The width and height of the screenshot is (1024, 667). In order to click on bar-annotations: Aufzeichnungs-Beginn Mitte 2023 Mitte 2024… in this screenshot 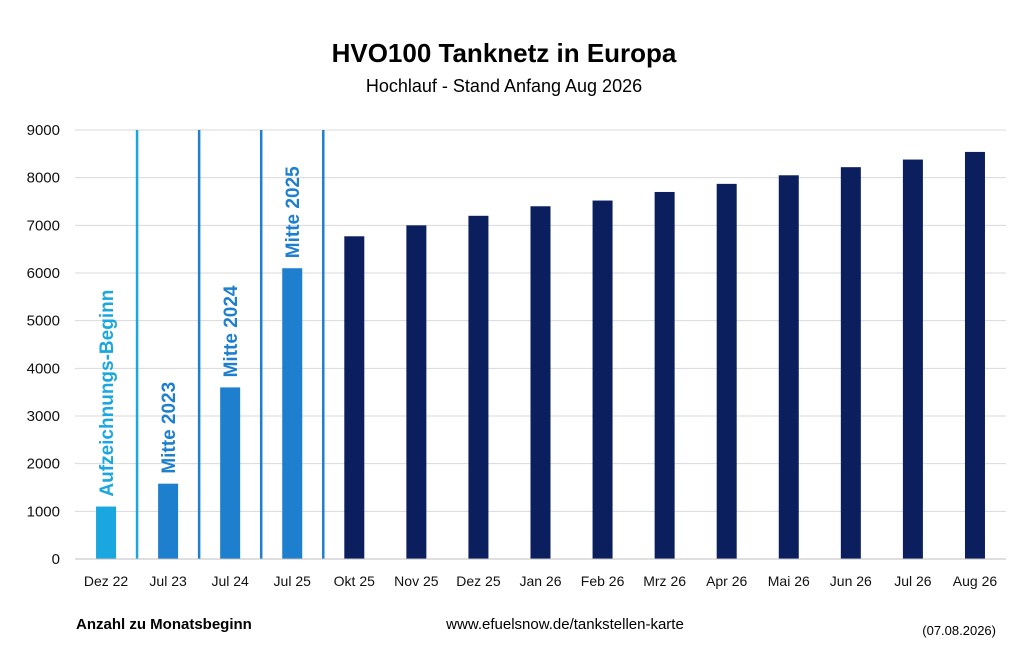, I will do `click(200, 331)`.